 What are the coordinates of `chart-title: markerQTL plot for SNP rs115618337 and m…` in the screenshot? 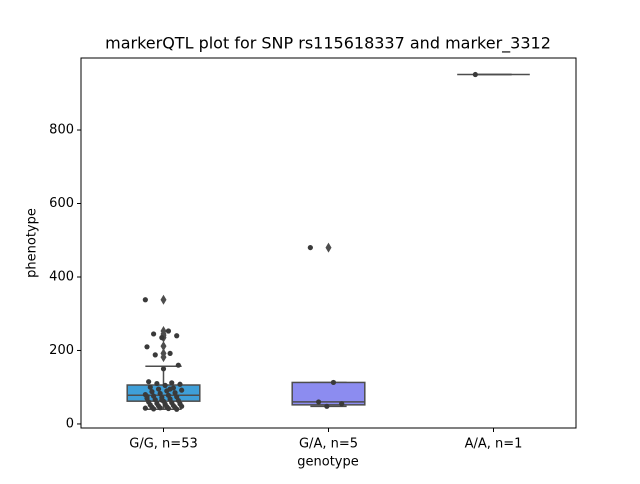 It's located at (328, 44).